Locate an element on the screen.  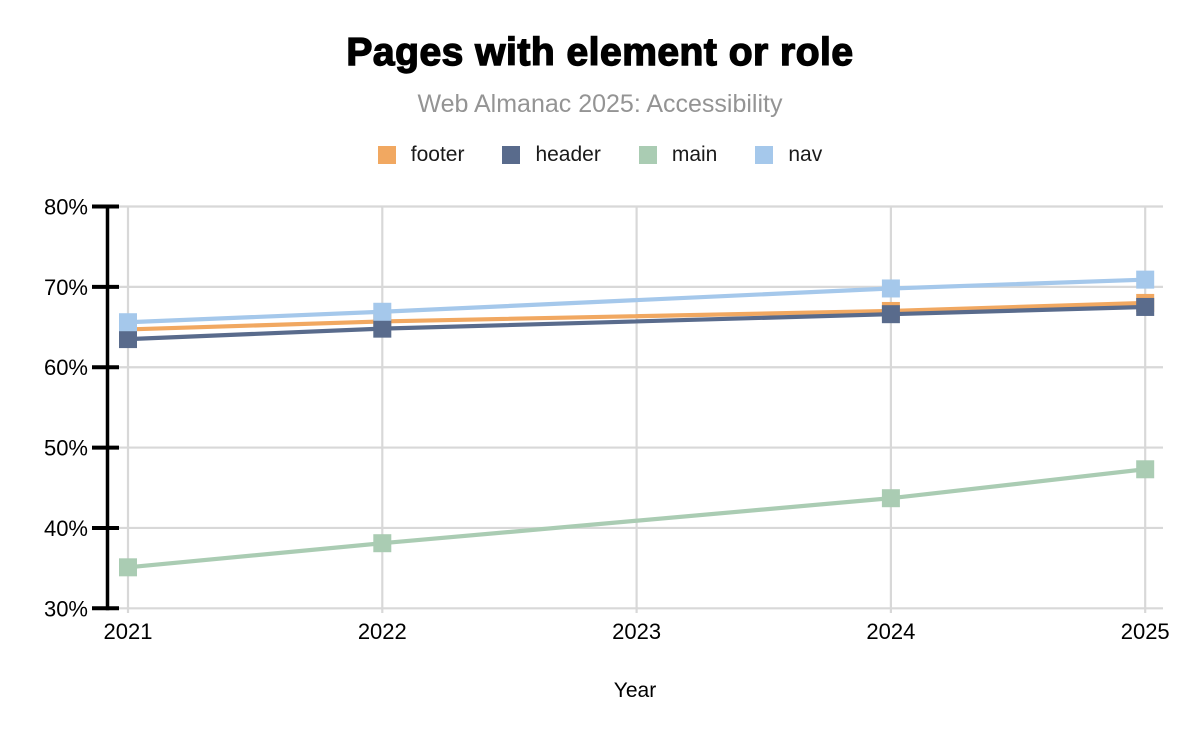
data-point-header-2022 is located at coordinates (382, 328).